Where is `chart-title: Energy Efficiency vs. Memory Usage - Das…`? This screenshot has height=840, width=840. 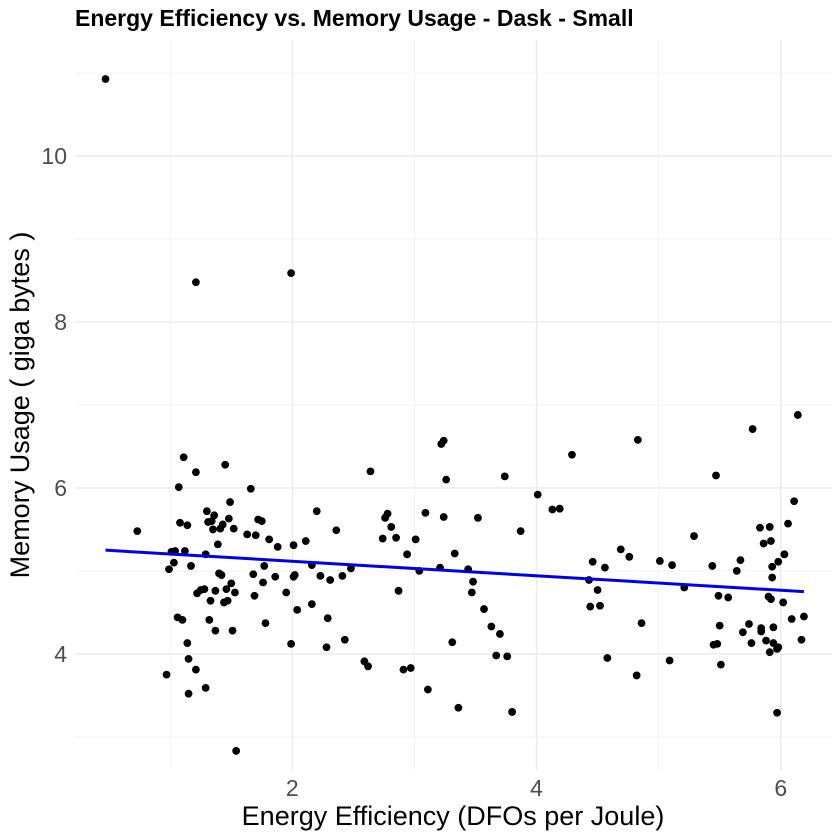
chart-title: Energy Efficiency vs. Memory Usage - Das… is located at coordinates (354, 18).